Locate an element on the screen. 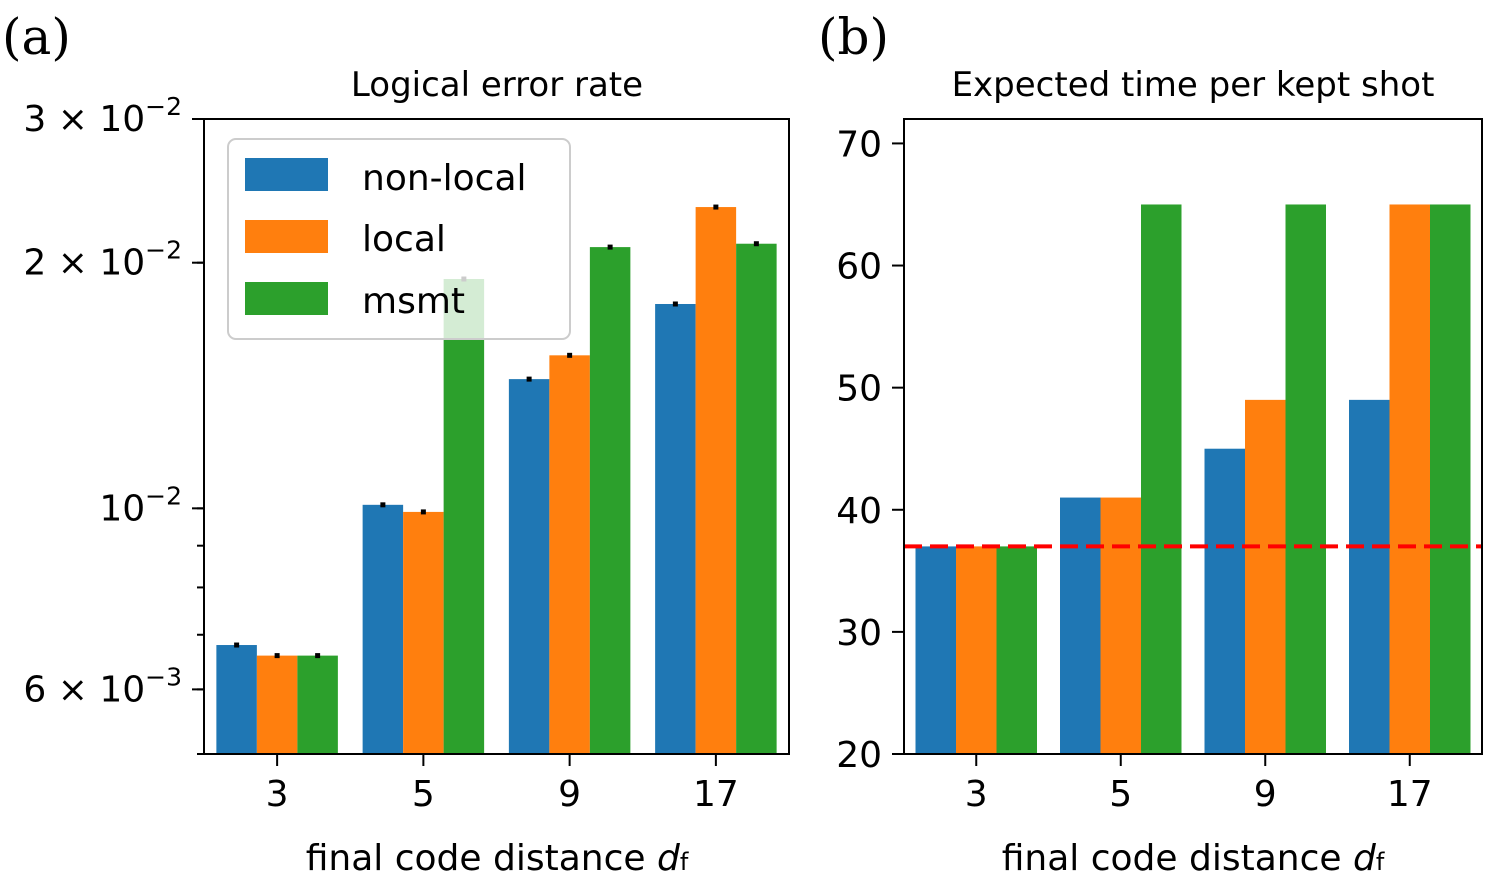 This screenshot has height=884, width=1493. chart-a-y-axis: 3 × 10−2 2 × 10−2 10−2 6 × 10−3 is located at coordinates (113, 423).